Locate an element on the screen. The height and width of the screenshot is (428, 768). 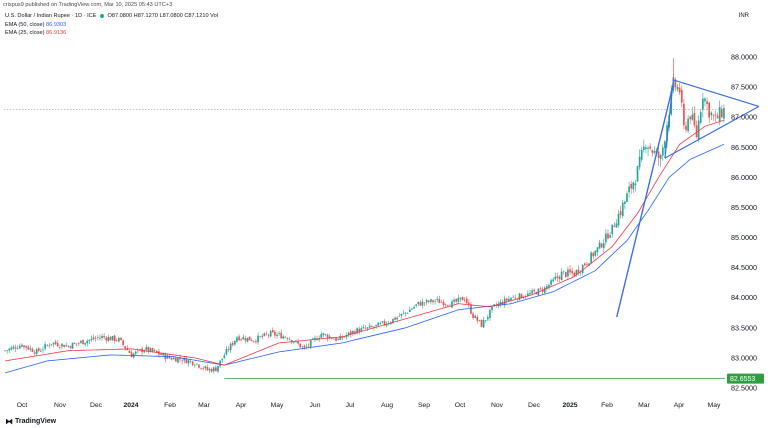
triangle-lower-line is located at coordinates (712, 132).